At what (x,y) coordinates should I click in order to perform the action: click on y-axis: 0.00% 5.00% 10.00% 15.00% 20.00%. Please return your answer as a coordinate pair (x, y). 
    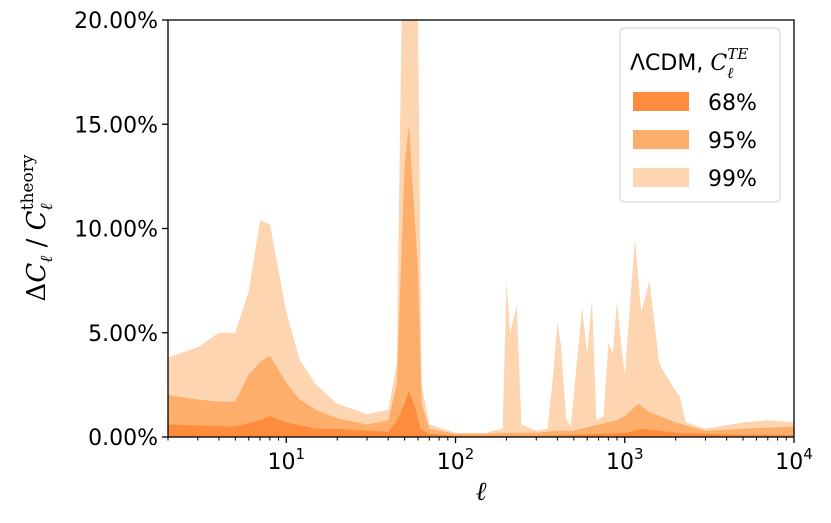
    Looking at the image, I should click on (121, 230).